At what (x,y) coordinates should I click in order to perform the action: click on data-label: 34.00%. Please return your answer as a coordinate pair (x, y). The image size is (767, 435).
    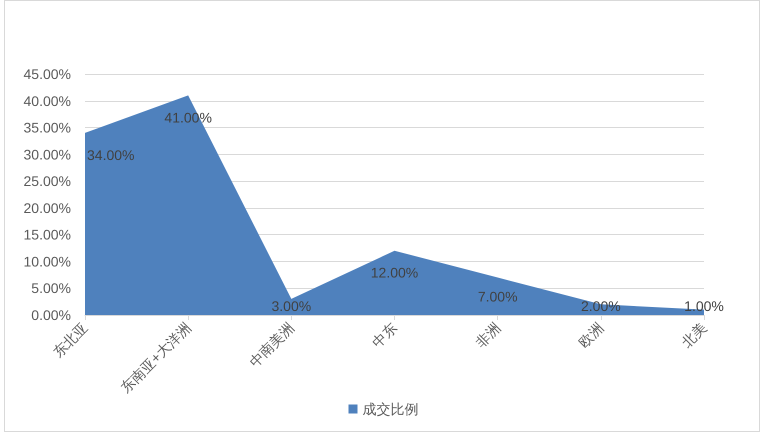
    Looking at the image, I should click on (110, 154).